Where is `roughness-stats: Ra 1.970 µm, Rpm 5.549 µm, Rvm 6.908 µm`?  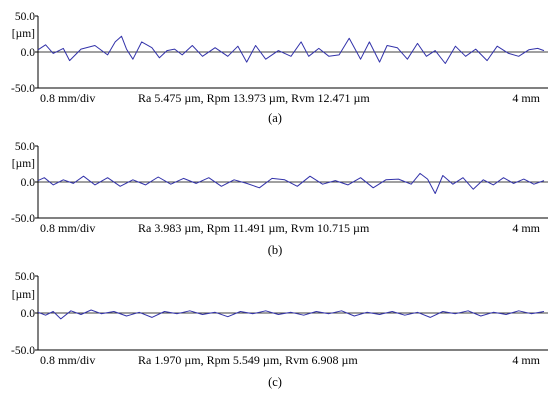 roughness-stats: Ra 1.970 µm, Rpm 5.549 µm, Rvm 6.908 µm is located at coordinates (248, 360).